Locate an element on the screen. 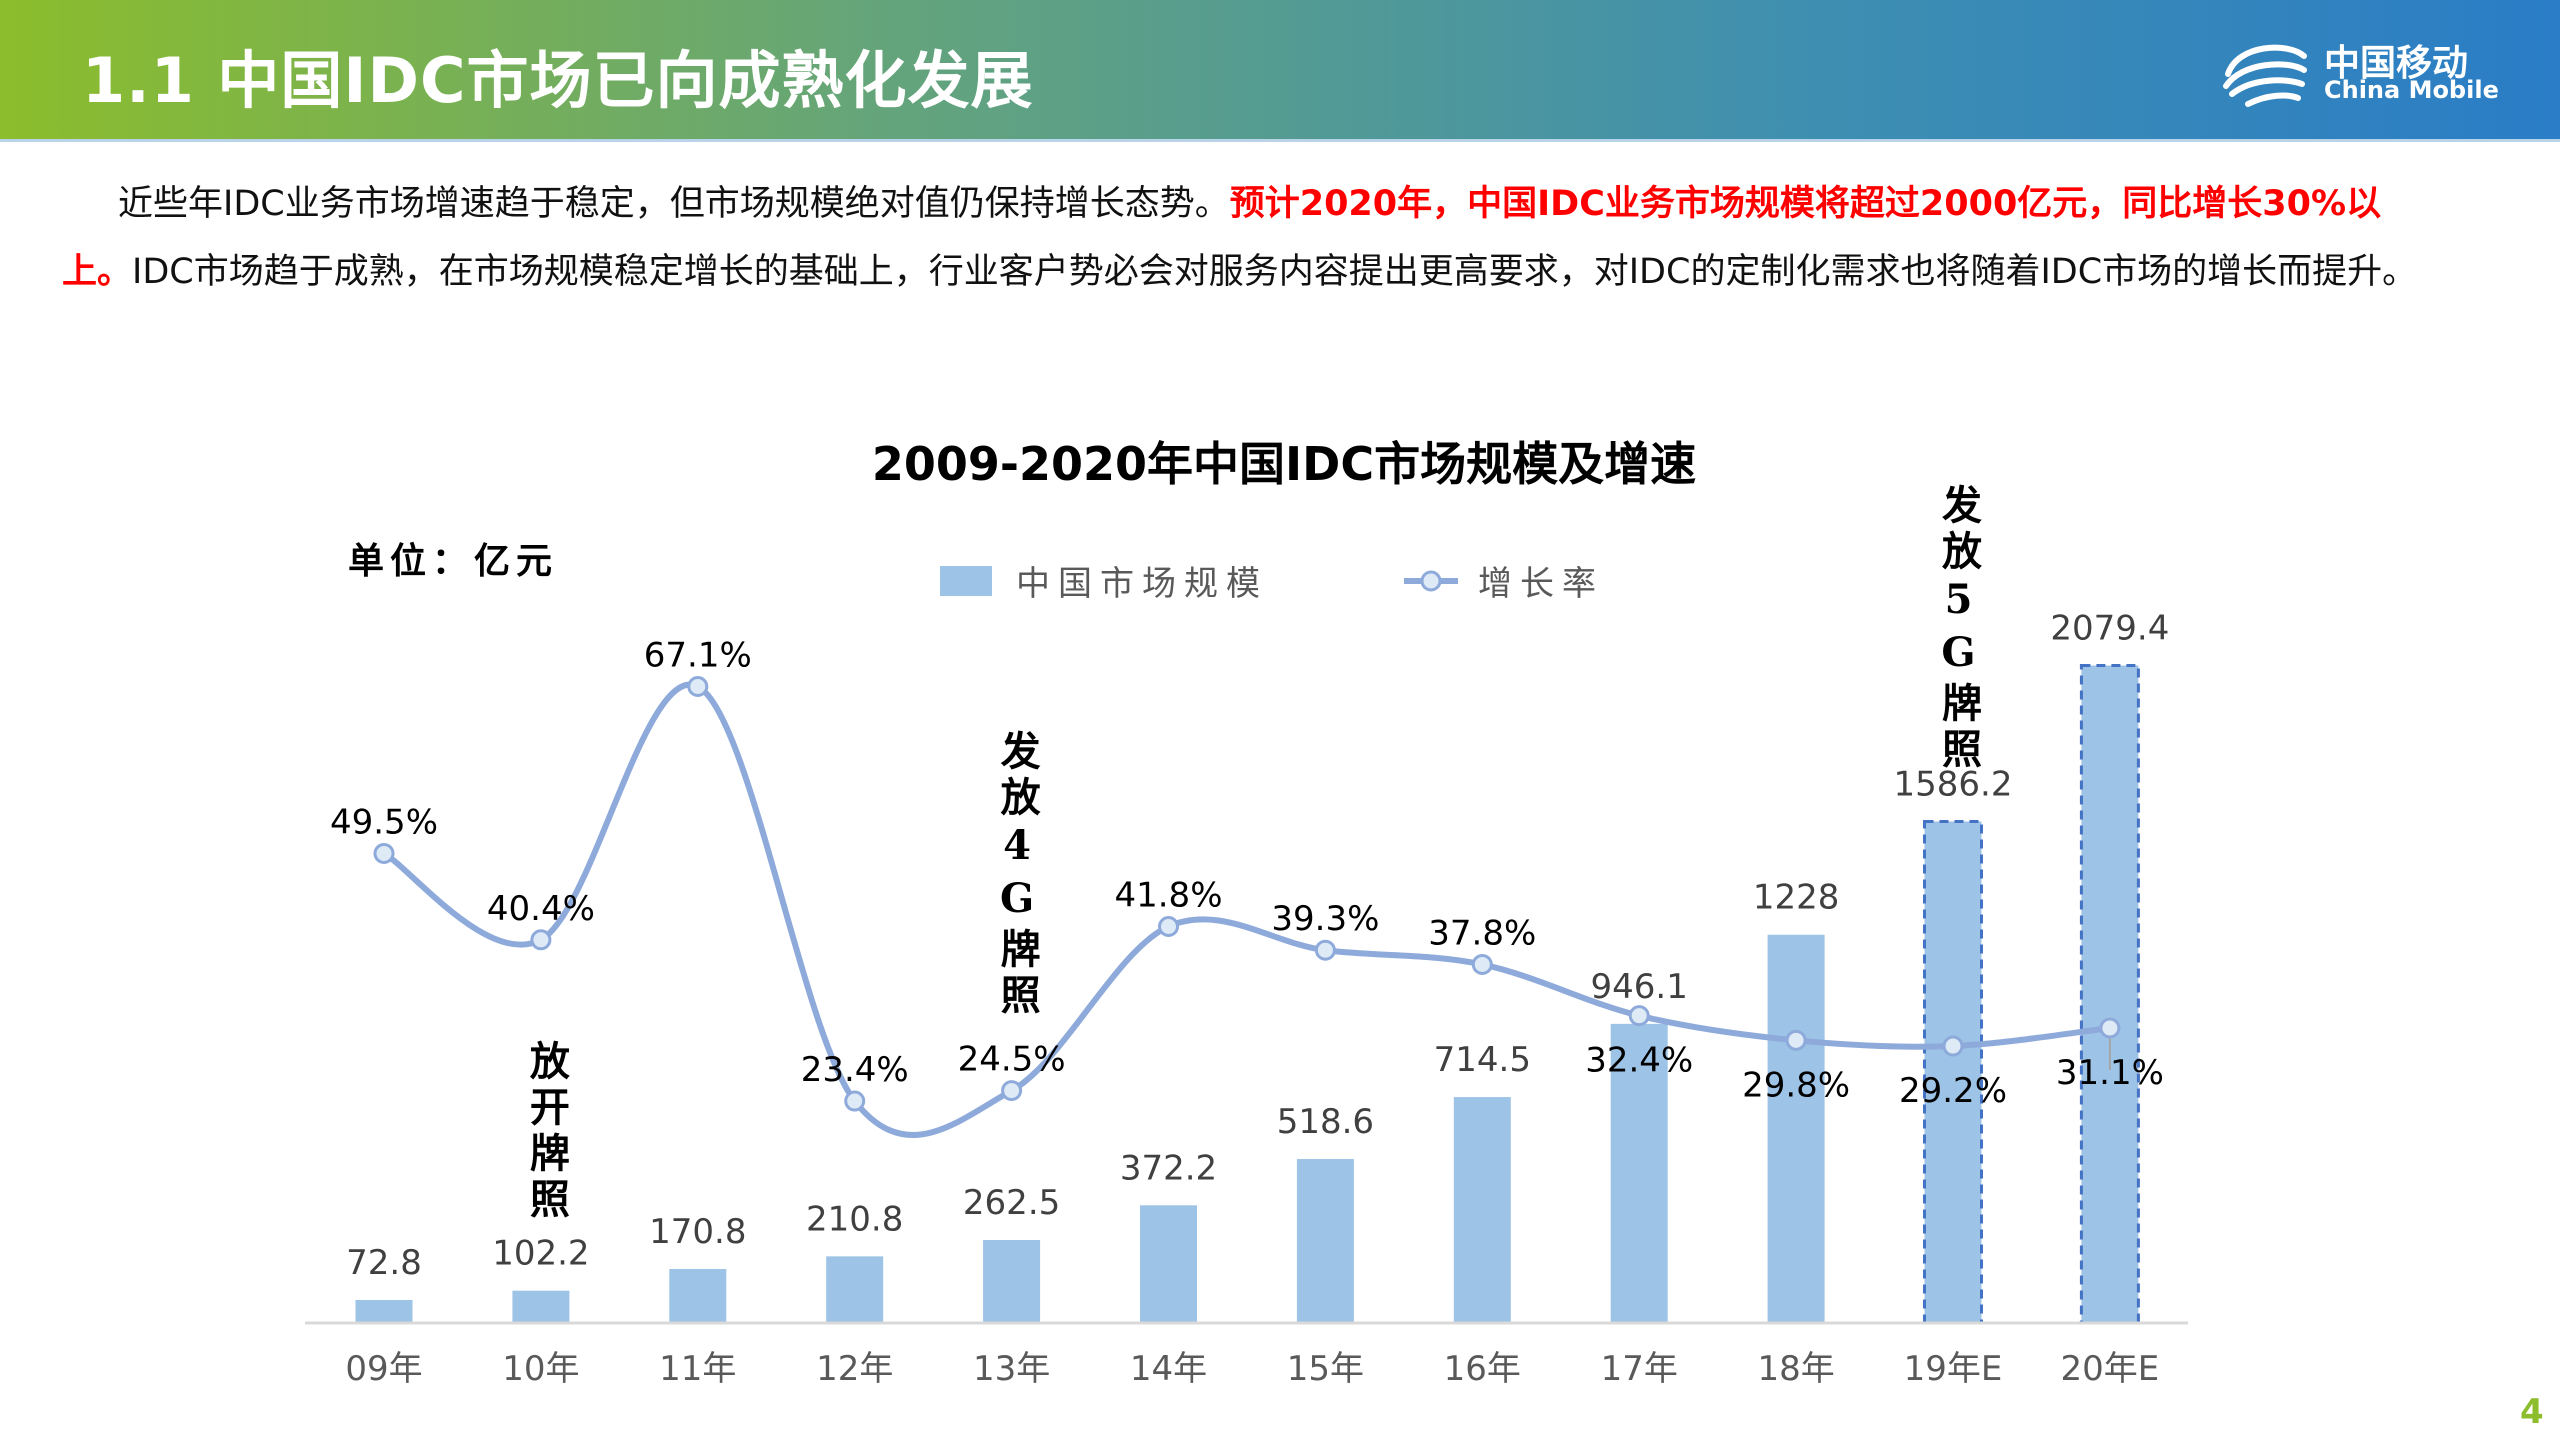 This screenshot has width=2560, height=1440. x-tick-label: 18年 is located at coordinates (1795, 1369).